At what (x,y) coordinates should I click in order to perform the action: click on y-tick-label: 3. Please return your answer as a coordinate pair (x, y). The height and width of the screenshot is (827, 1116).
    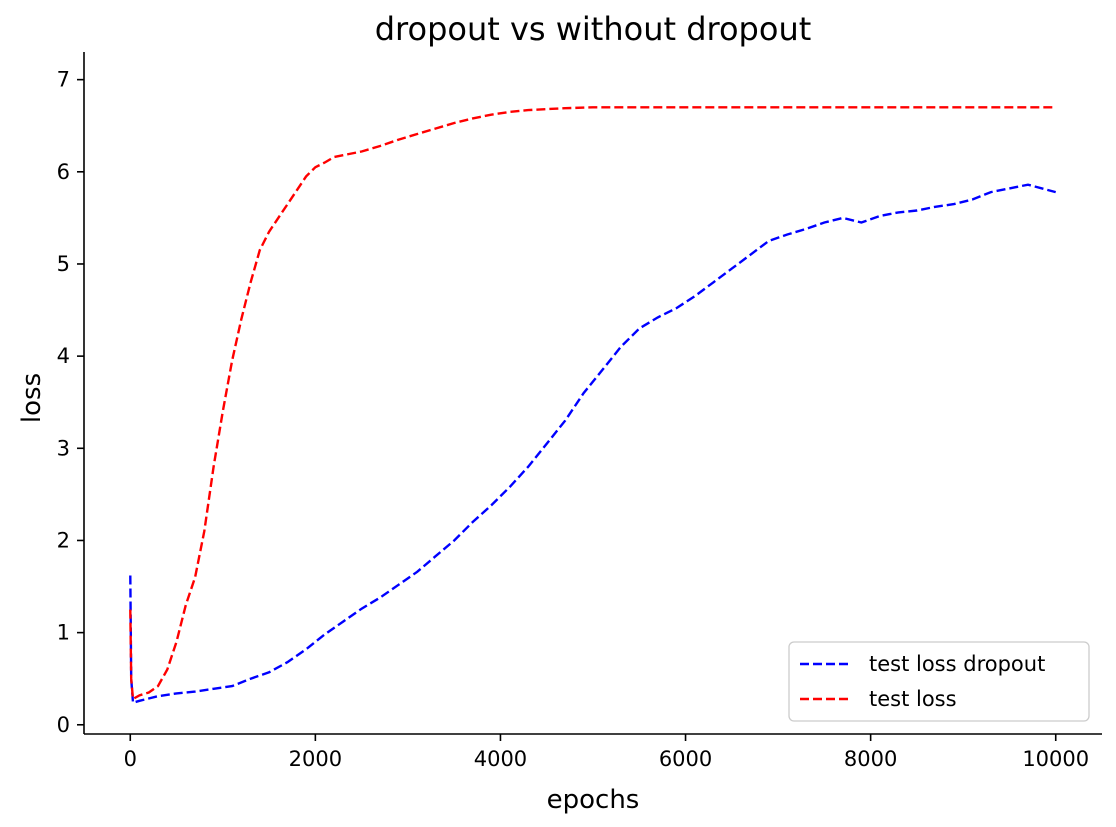
    Looking at the image, I should click on (63, 448).